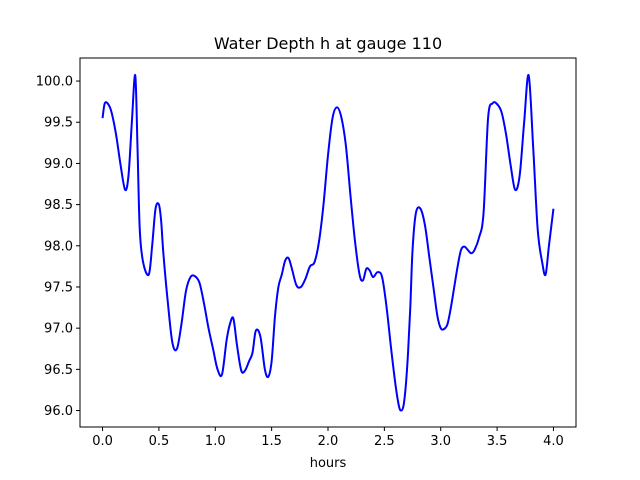 This screenshot has width=640, height=480. What do you see at coordinates (58, 411) in the screenshot?
I see `y-tick-label: 96.0` at bounding box center [58, 411].